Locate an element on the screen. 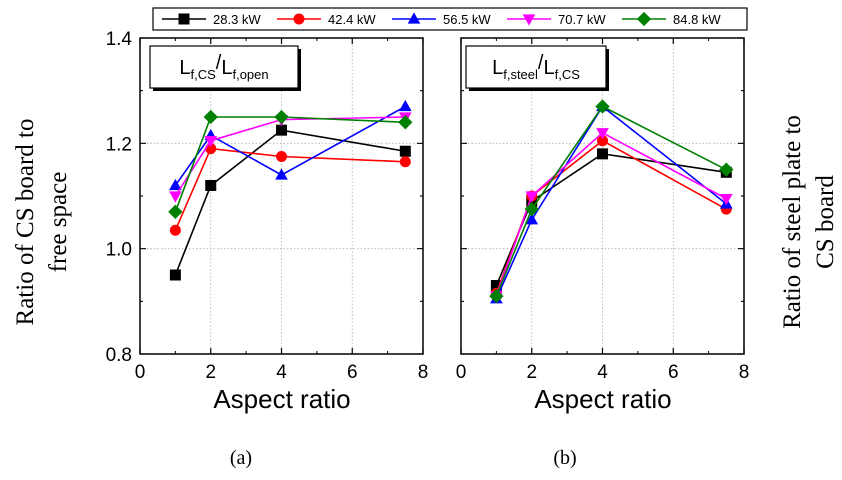  panel-b-xlabel: Aspect ratio is located at coordinates (602, 399).